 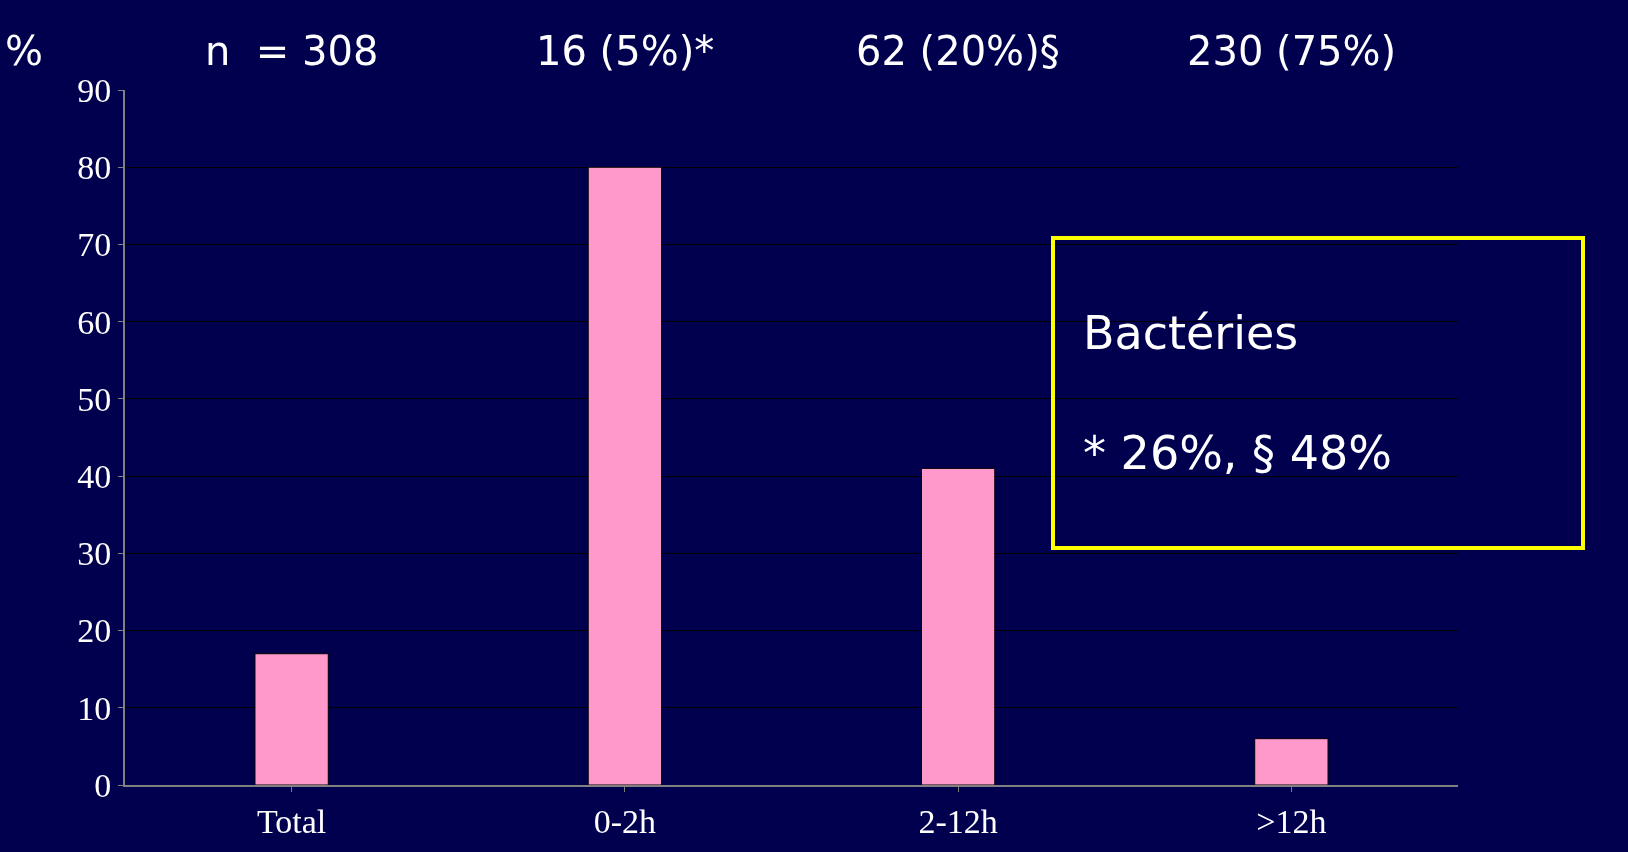 What do you see at coordinates (94, 168) in the screenshot?
I see `y-tick-label: 80` at bounding box center [94, 168].